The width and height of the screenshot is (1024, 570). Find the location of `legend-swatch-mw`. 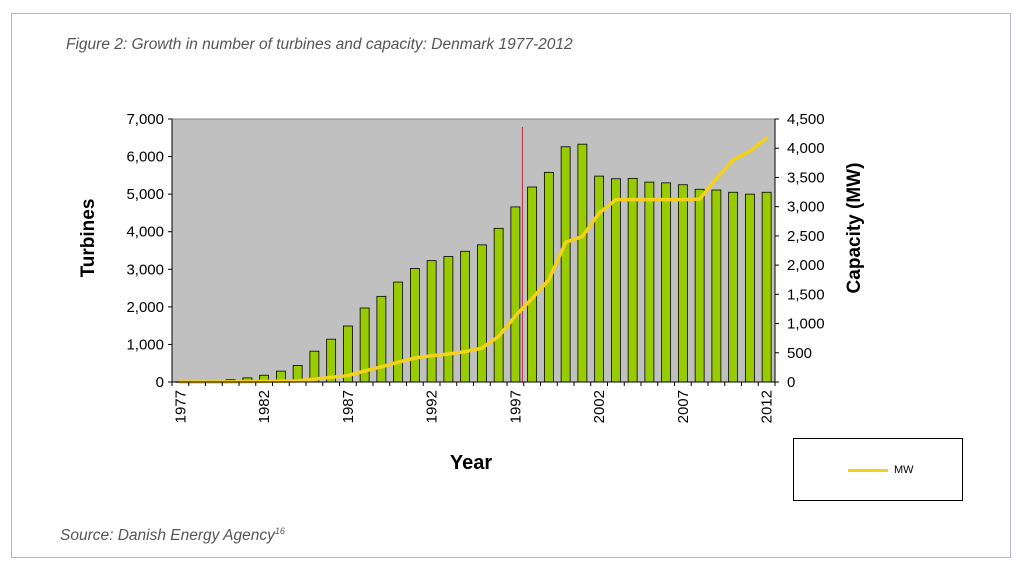

legend-swatch-mw is located at coordinates (868, 470).